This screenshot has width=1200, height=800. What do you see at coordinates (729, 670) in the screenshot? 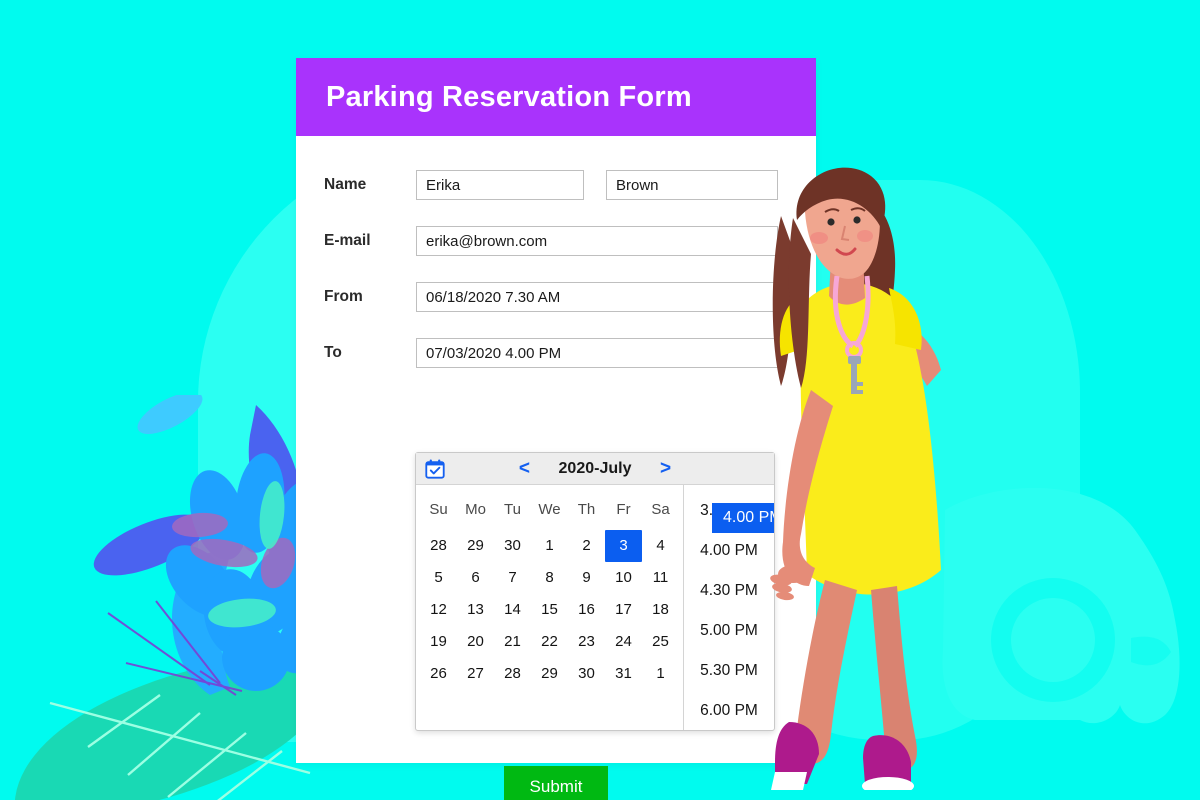
I see `time-option: 5.30 PM` at bounding box center [729, 670].